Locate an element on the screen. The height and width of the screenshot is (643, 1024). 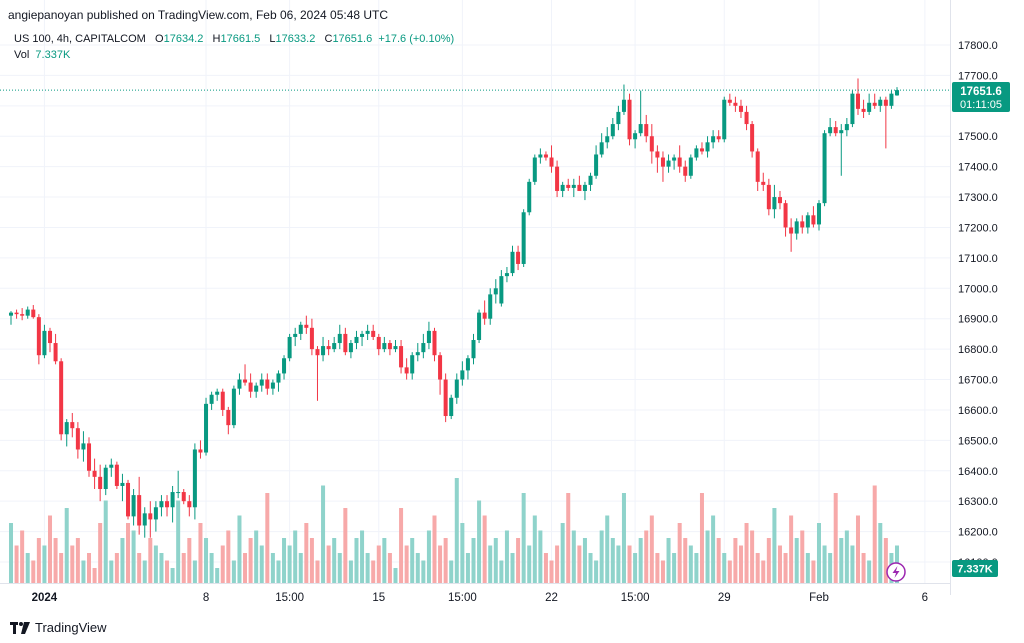
tradingview-brand: TradingView is located at coordinates (58, 627).